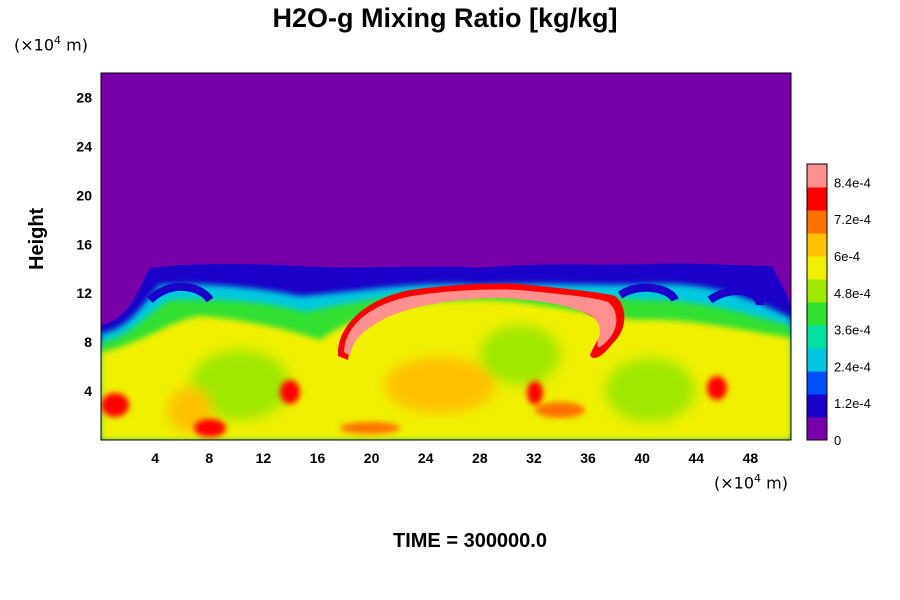  I want to click on time-label: TIME = 300000.0, so click(470, 541).